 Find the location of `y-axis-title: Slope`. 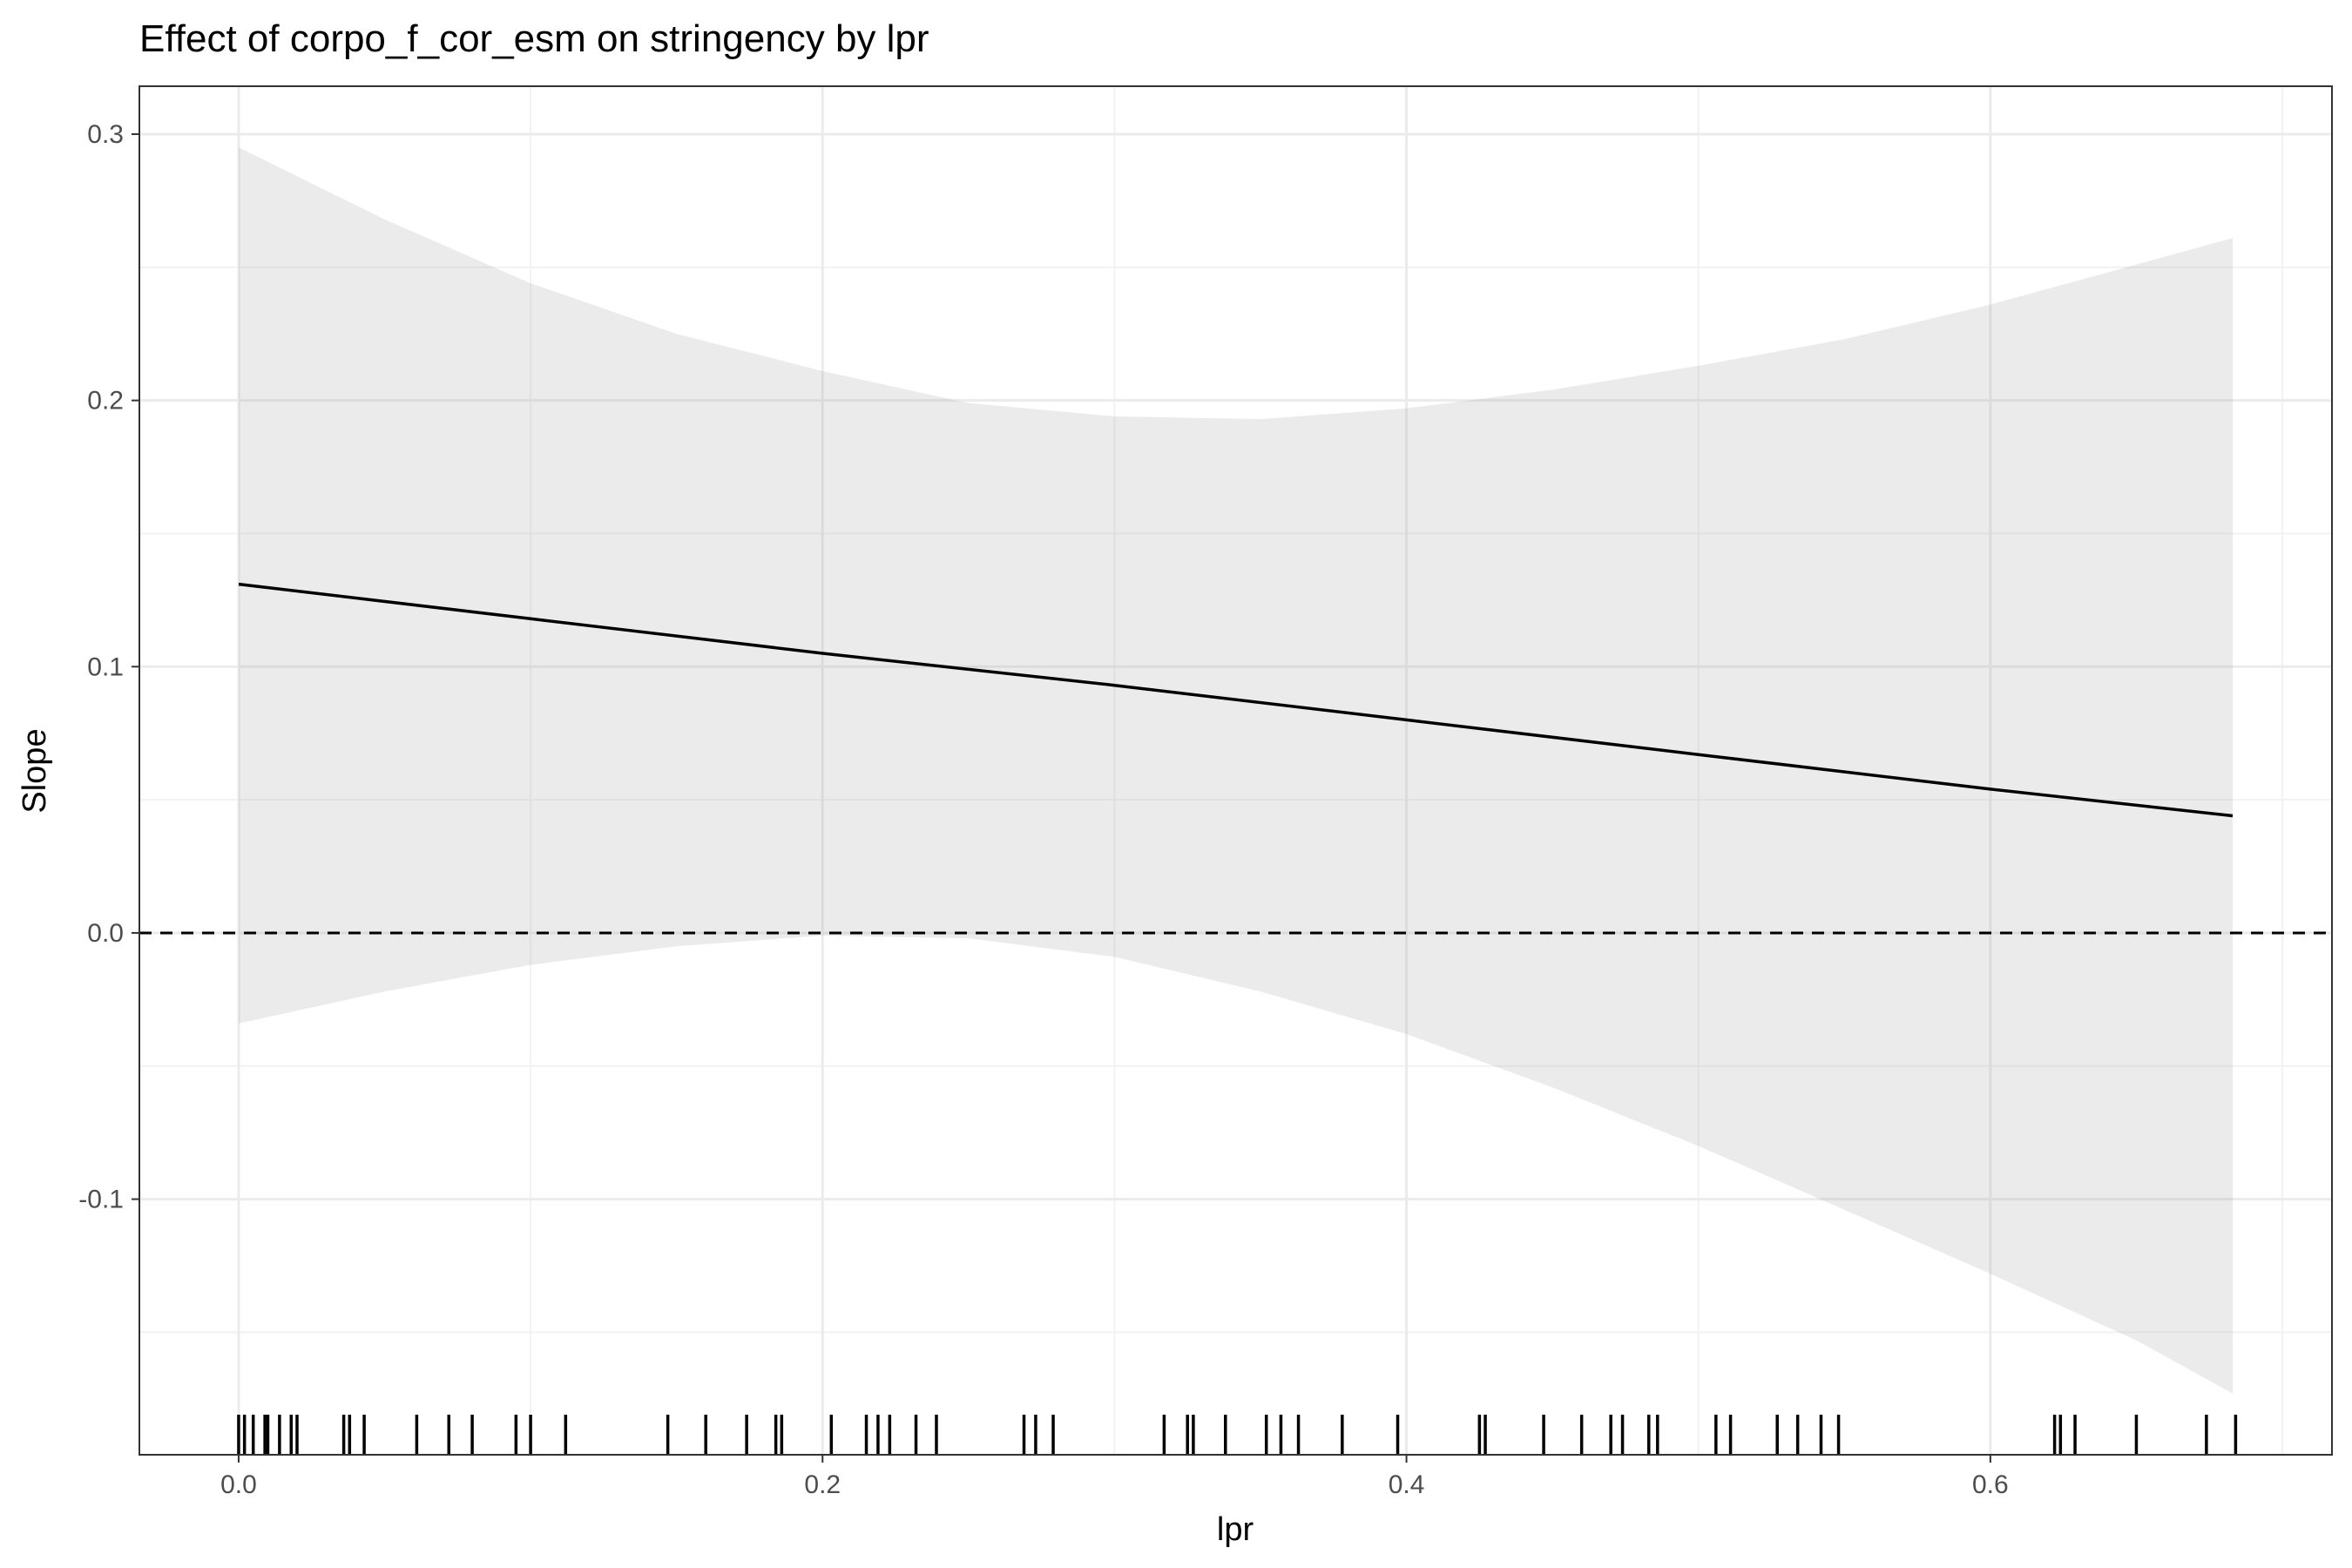

y-axis-title: Slope is located at coordinates (35, 770).